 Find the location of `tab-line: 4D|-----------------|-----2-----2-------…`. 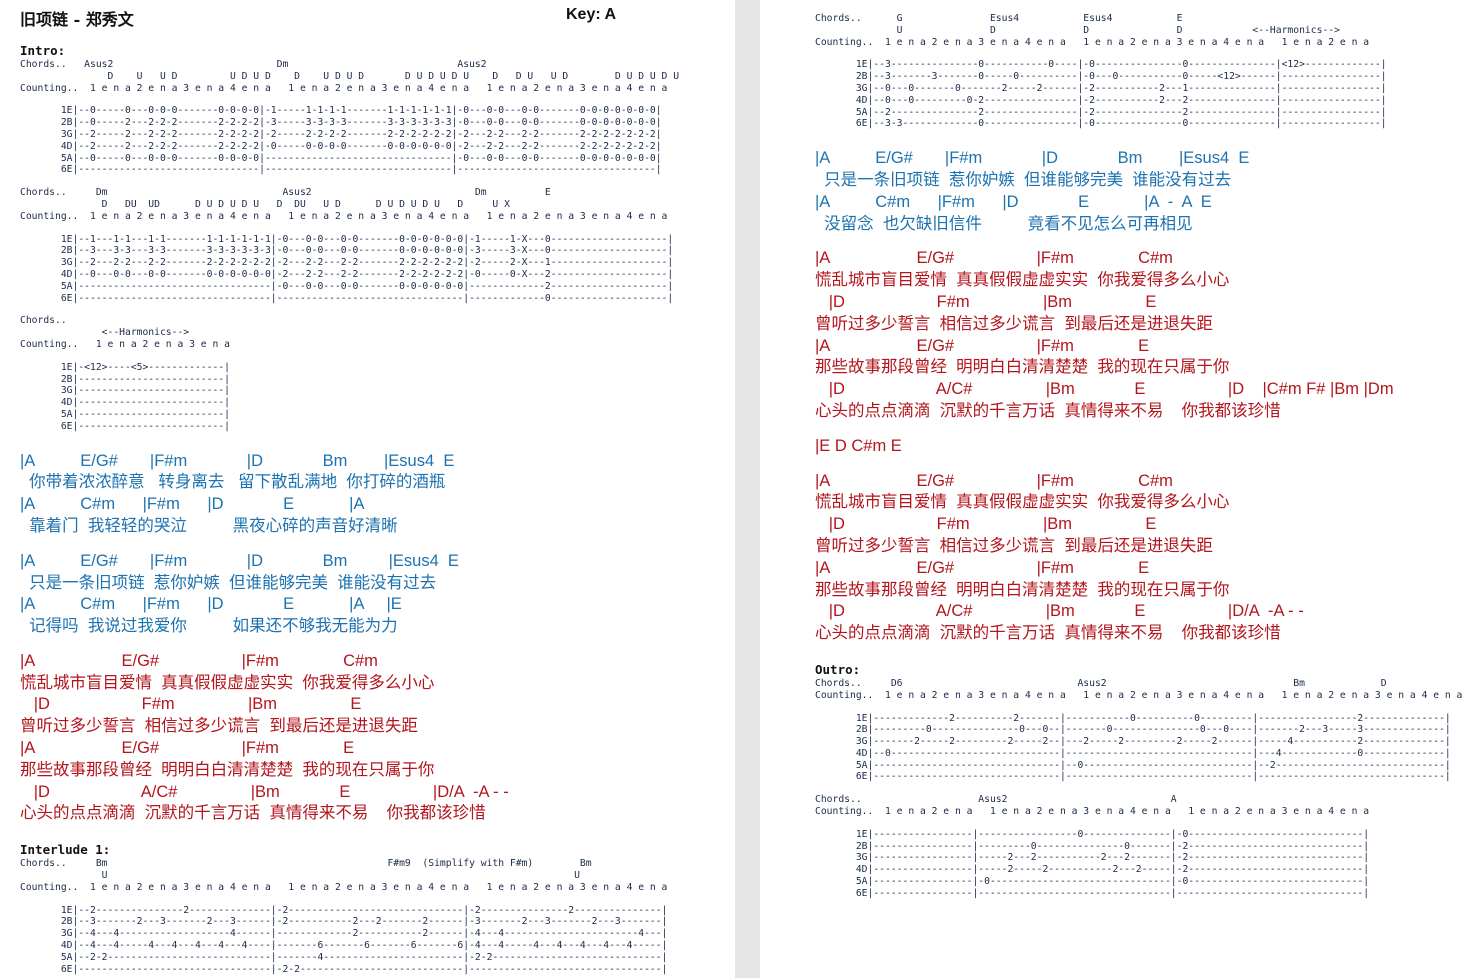

tab-line: 4D|-----------------|-----2-----2-------… is located at coordinates (1092, 870).